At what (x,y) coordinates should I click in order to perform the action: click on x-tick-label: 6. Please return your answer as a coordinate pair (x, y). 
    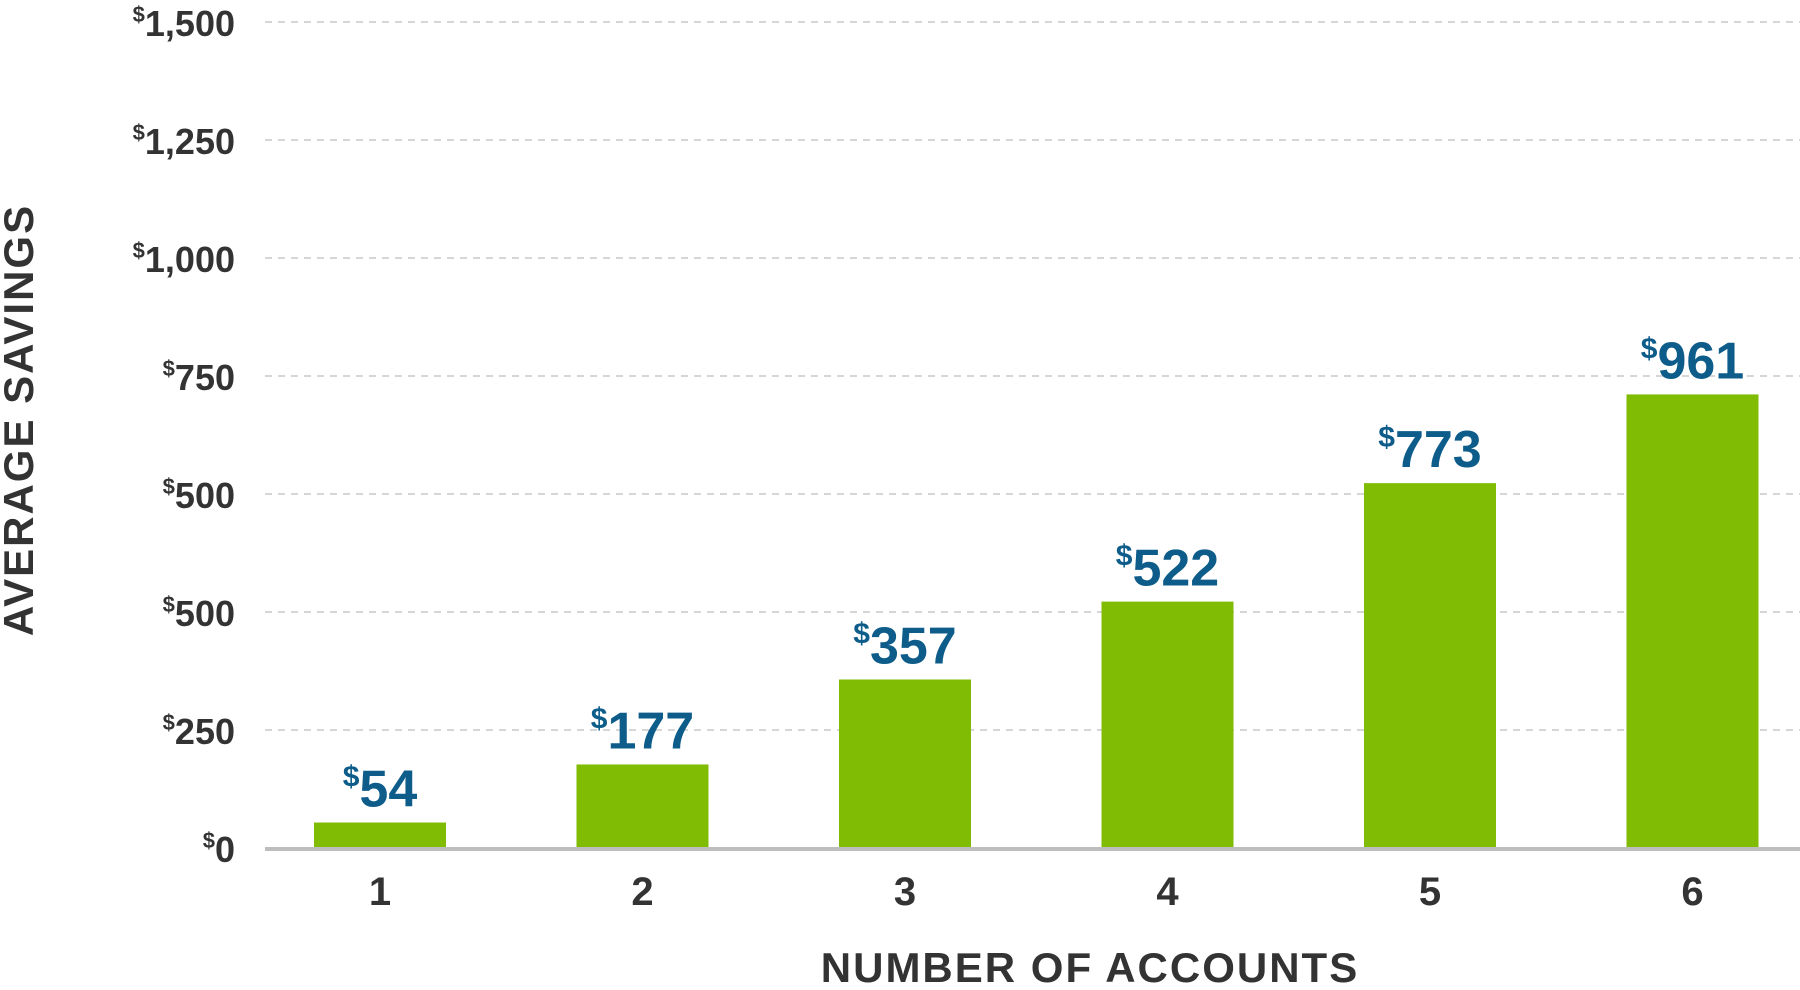
    Looking at the image, I should click on (1692, 892).